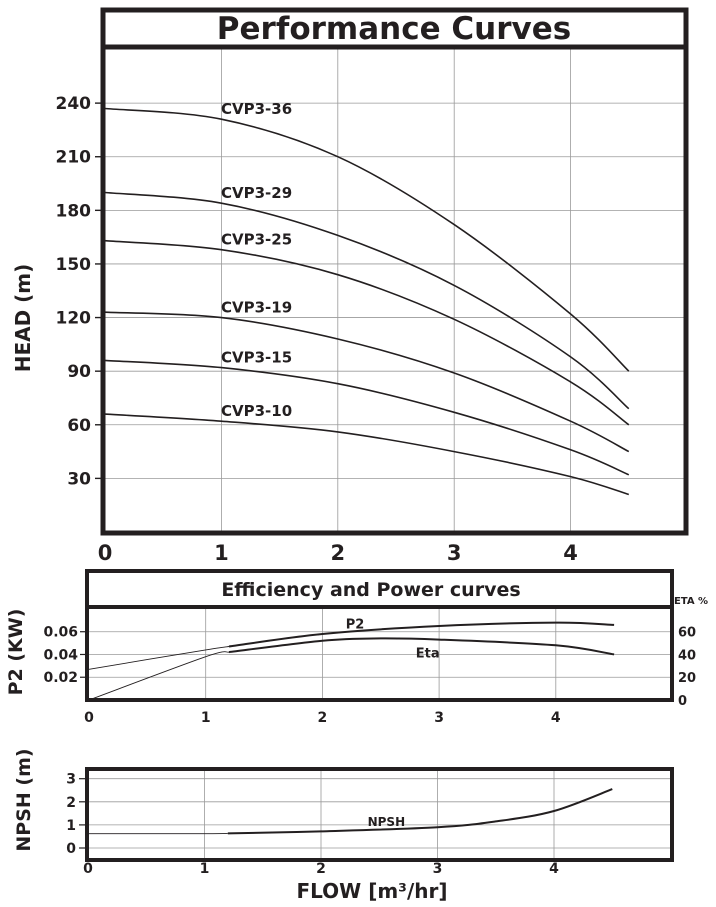 The image size is (716, 907). What do you see at coordinates (554, 869) in the screenshot?
I see `npsh-x-tick-4: 4` at bounding box center [554, 869].